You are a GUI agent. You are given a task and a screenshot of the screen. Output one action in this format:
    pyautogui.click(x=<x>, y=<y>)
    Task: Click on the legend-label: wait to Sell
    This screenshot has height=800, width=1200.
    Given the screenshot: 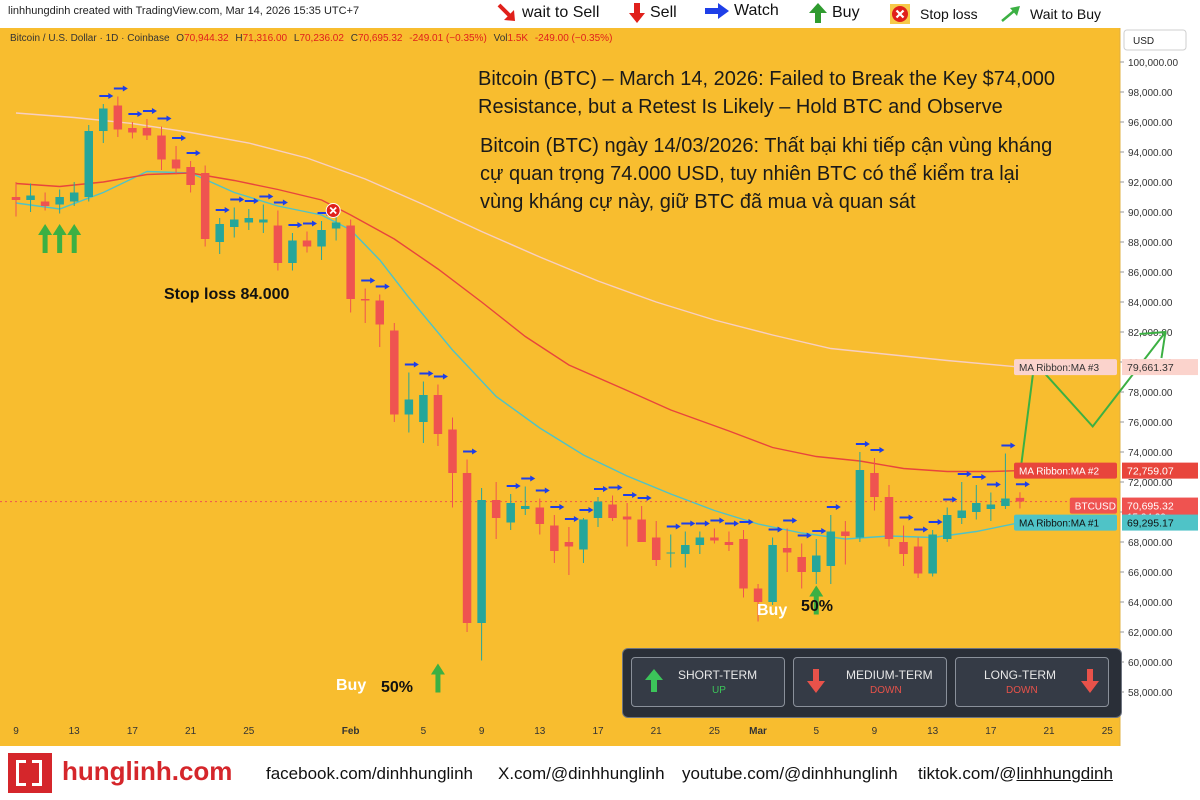 What is the action you would take?
    pyautogui.click(x=561, y=12)
    